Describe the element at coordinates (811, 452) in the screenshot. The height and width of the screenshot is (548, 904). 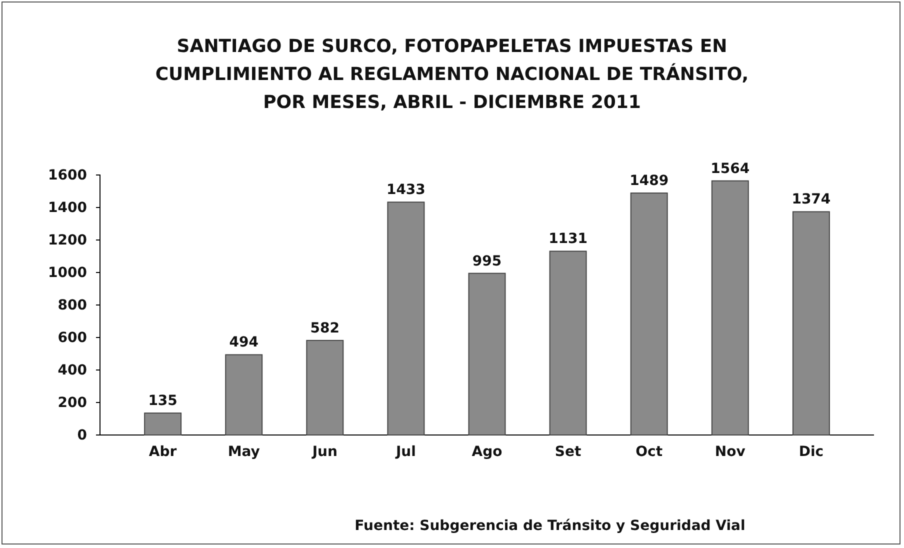
I see `x-tick-label: Dic` at that location.